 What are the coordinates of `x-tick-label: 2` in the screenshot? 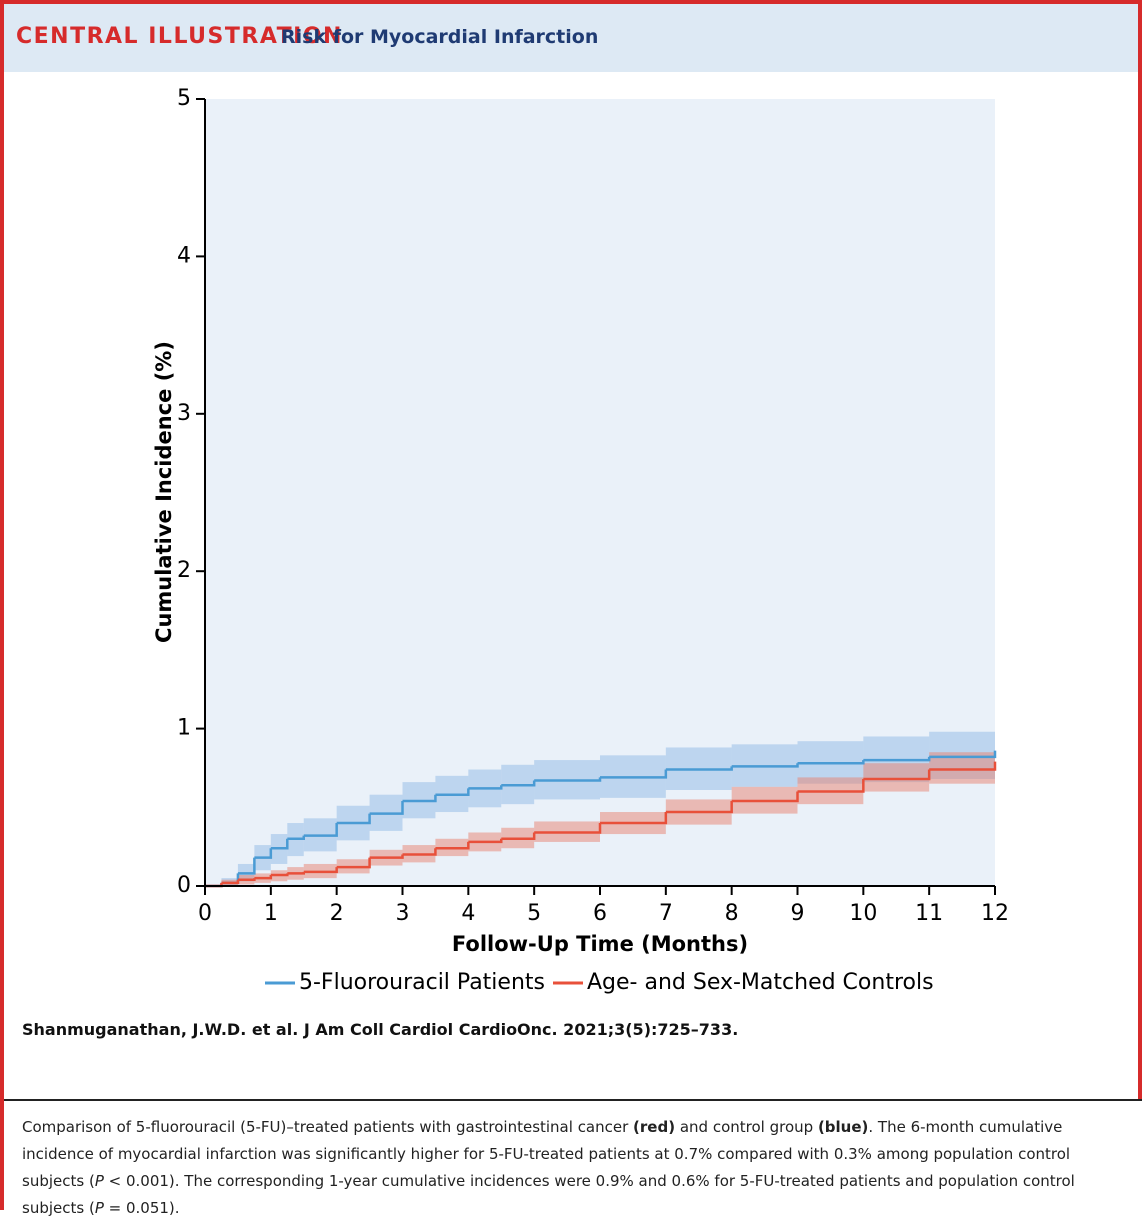 It's located at (337, 913).